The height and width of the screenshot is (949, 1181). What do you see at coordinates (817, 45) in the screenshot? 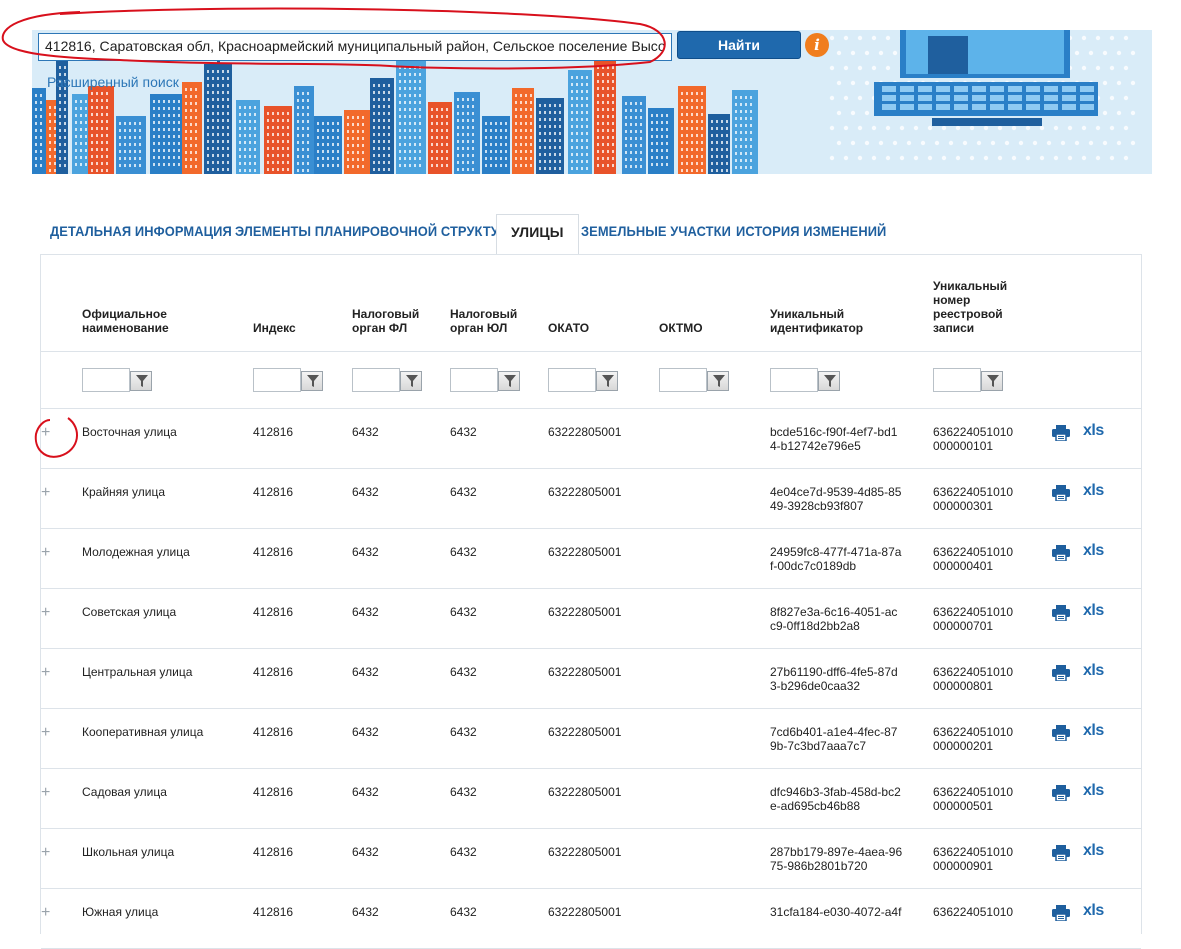
I see `info-icon: i` at bounding box center [817, 45].